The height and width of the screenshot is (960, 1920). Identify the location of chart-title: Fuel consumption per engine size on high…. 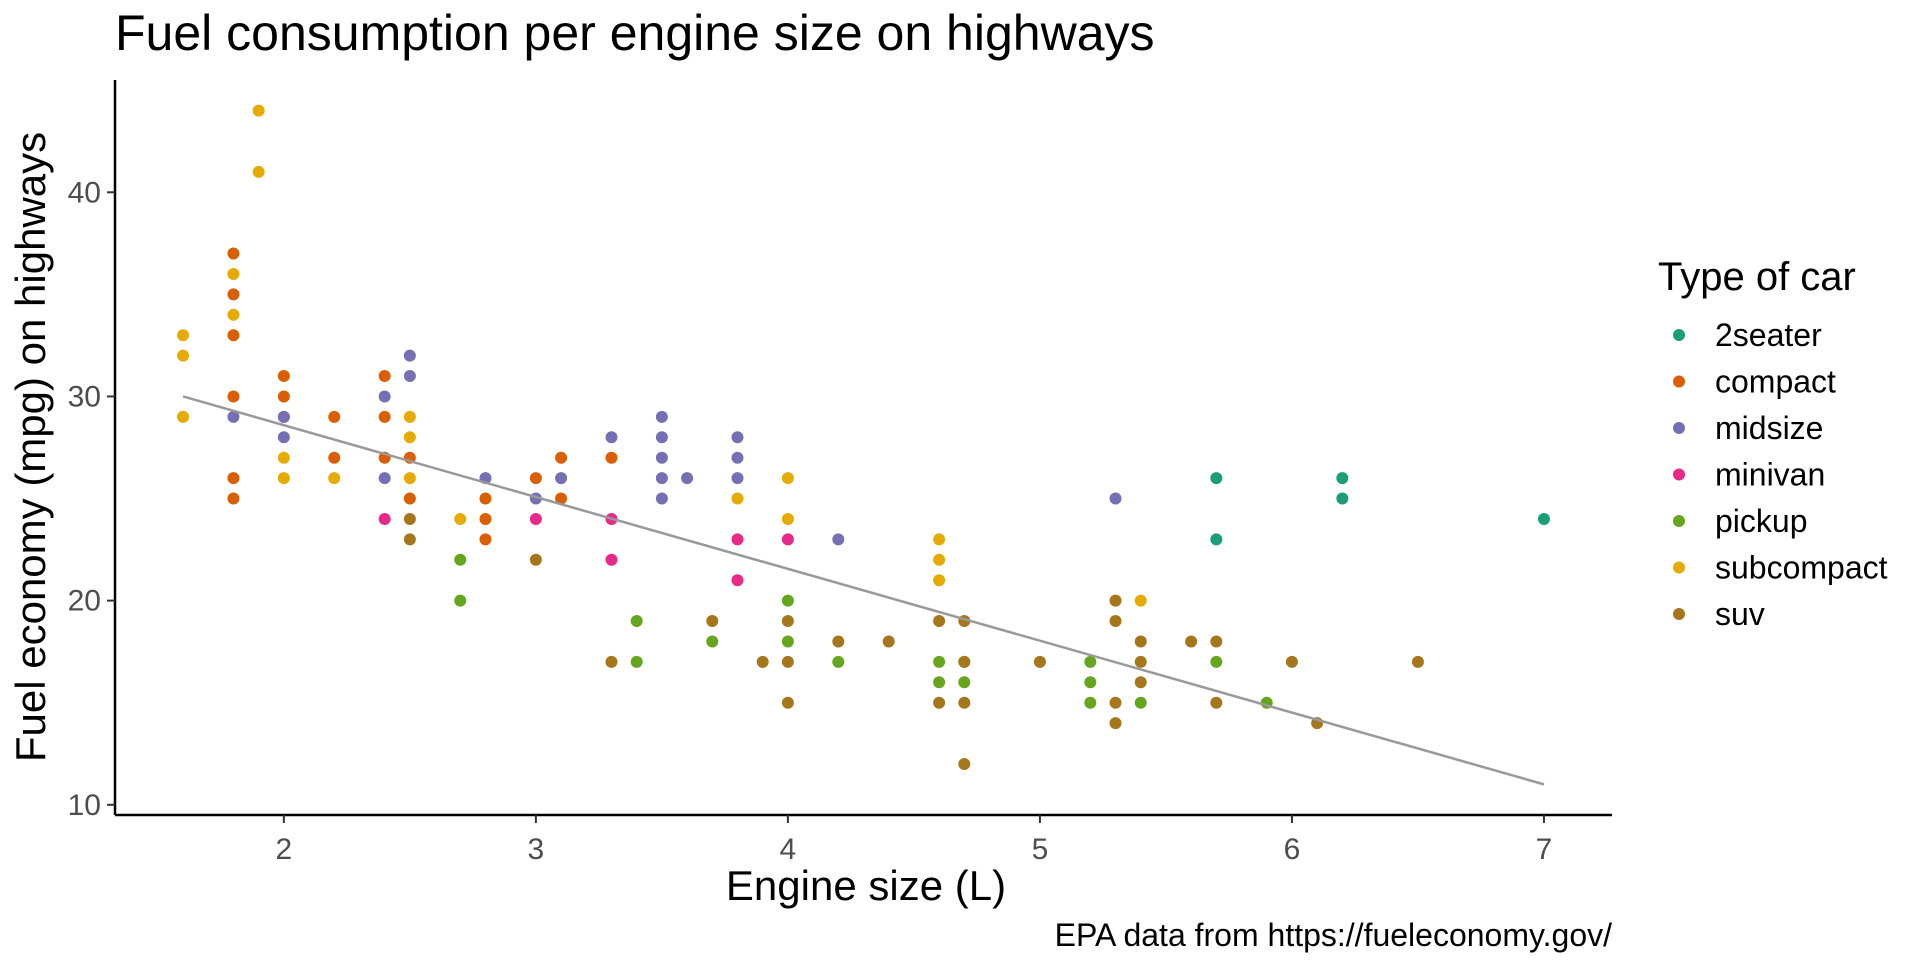
(635, 33).